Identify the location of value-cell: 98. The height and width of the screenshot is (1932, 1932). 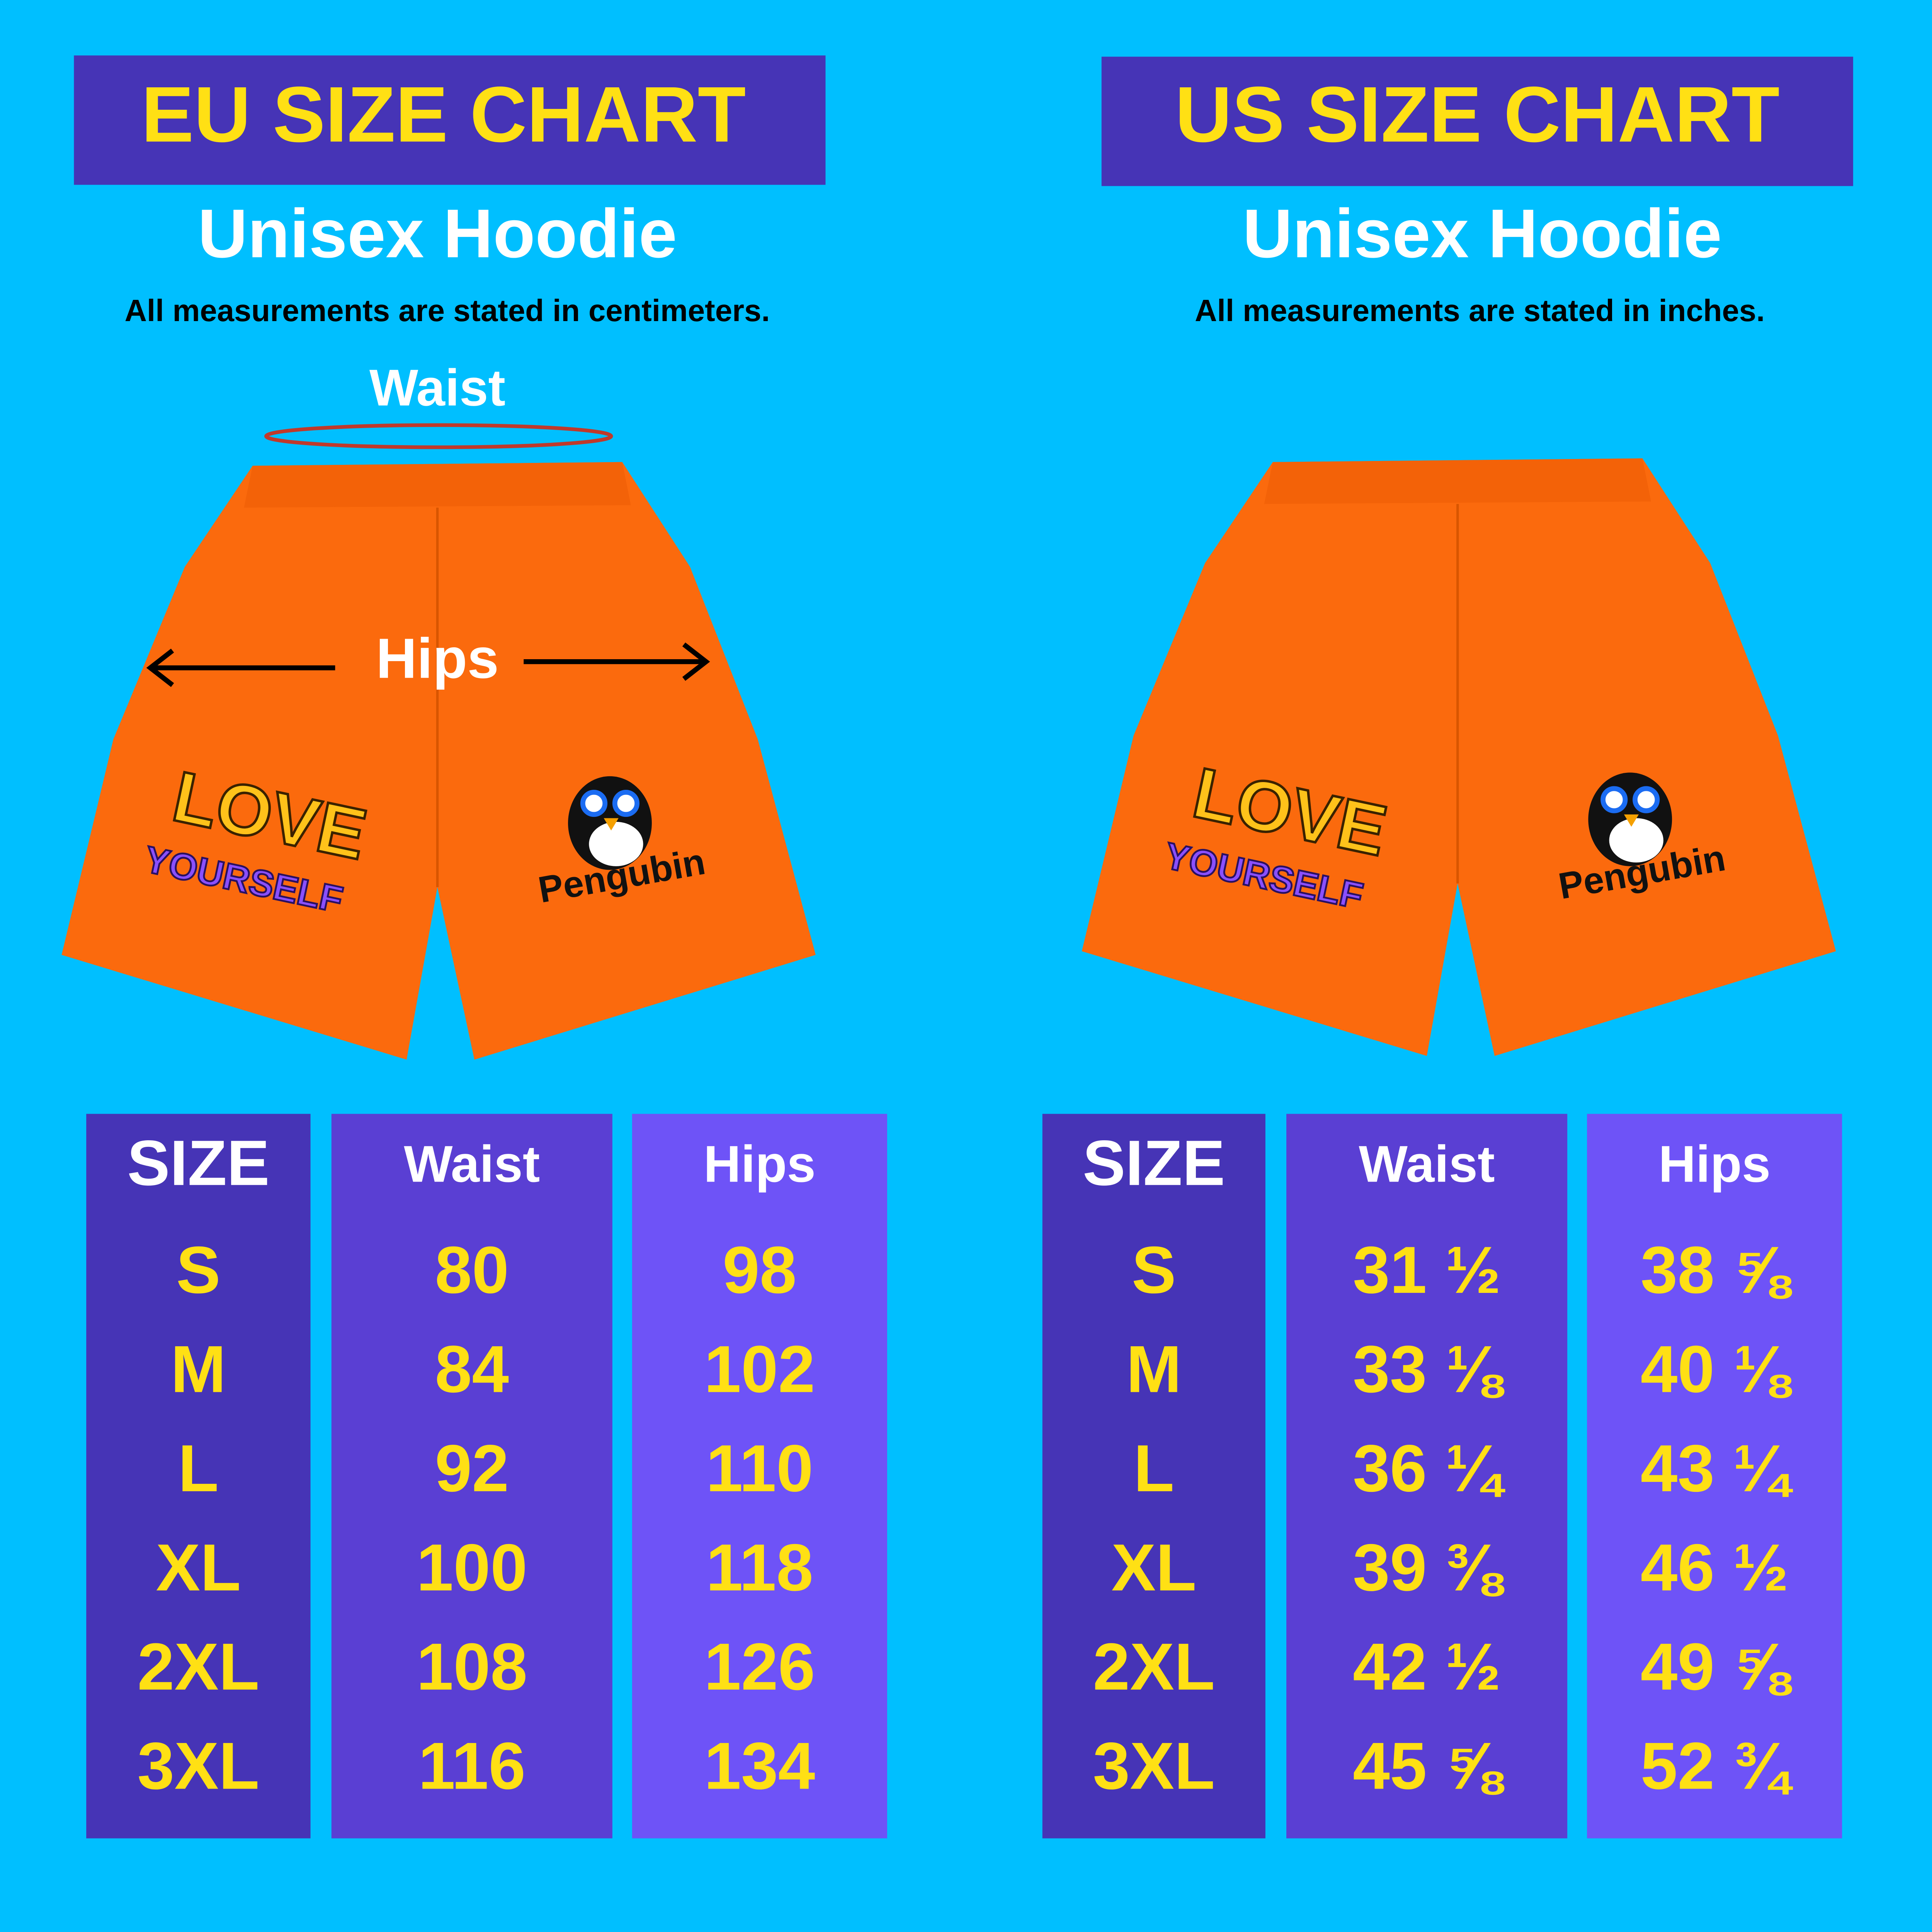
(760, 1270).